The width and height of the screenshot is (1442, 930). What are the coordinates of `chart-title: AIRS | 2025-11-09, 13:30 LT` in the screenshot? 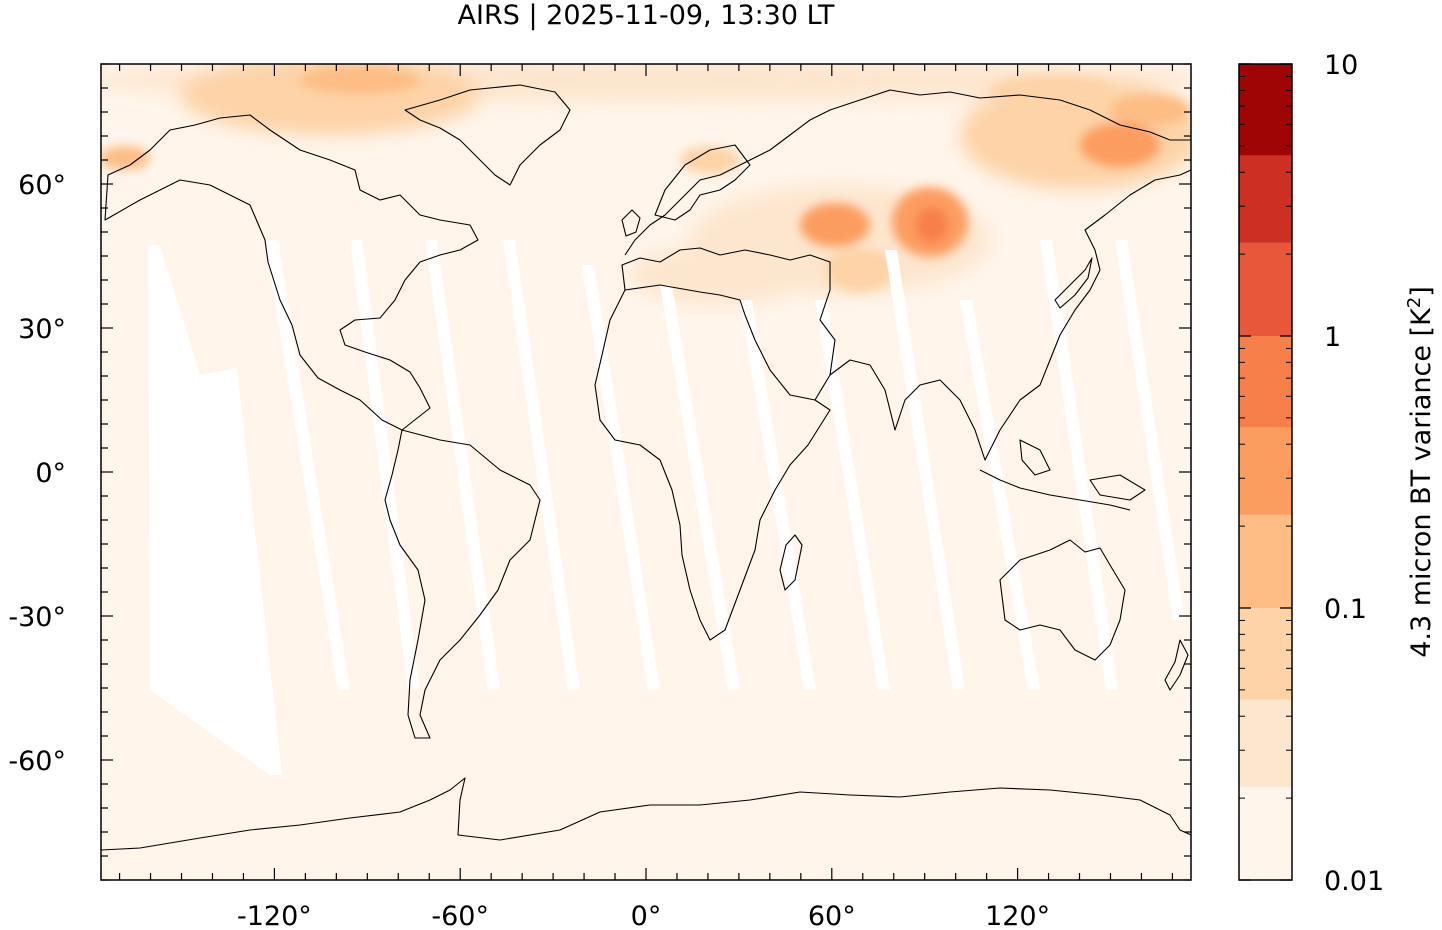 It's located at (646, 15).